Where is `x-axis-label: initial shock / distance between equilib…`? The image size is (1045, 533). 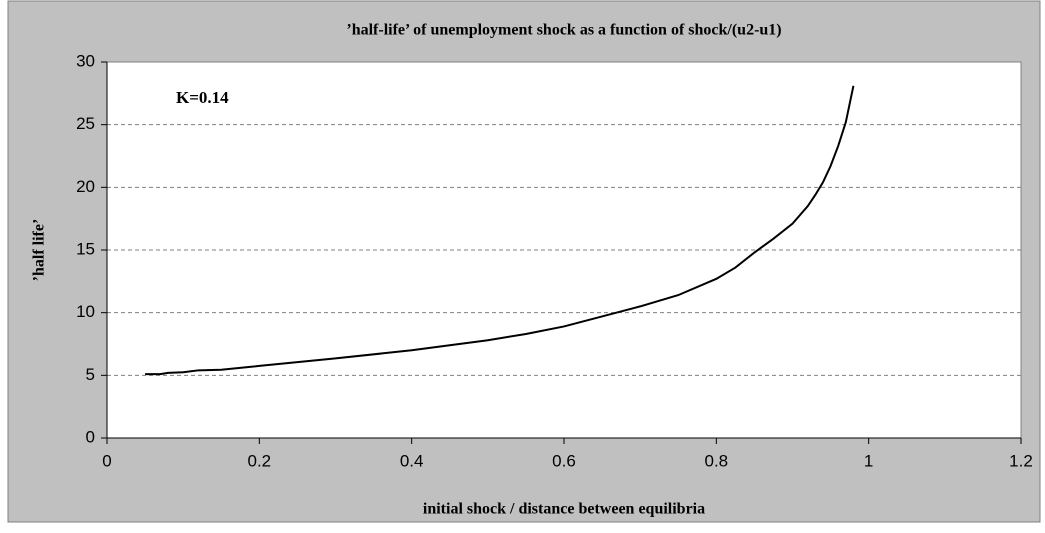 x-axis-label: initial shock / distance between equilib… is located at coordinates (564, 509).